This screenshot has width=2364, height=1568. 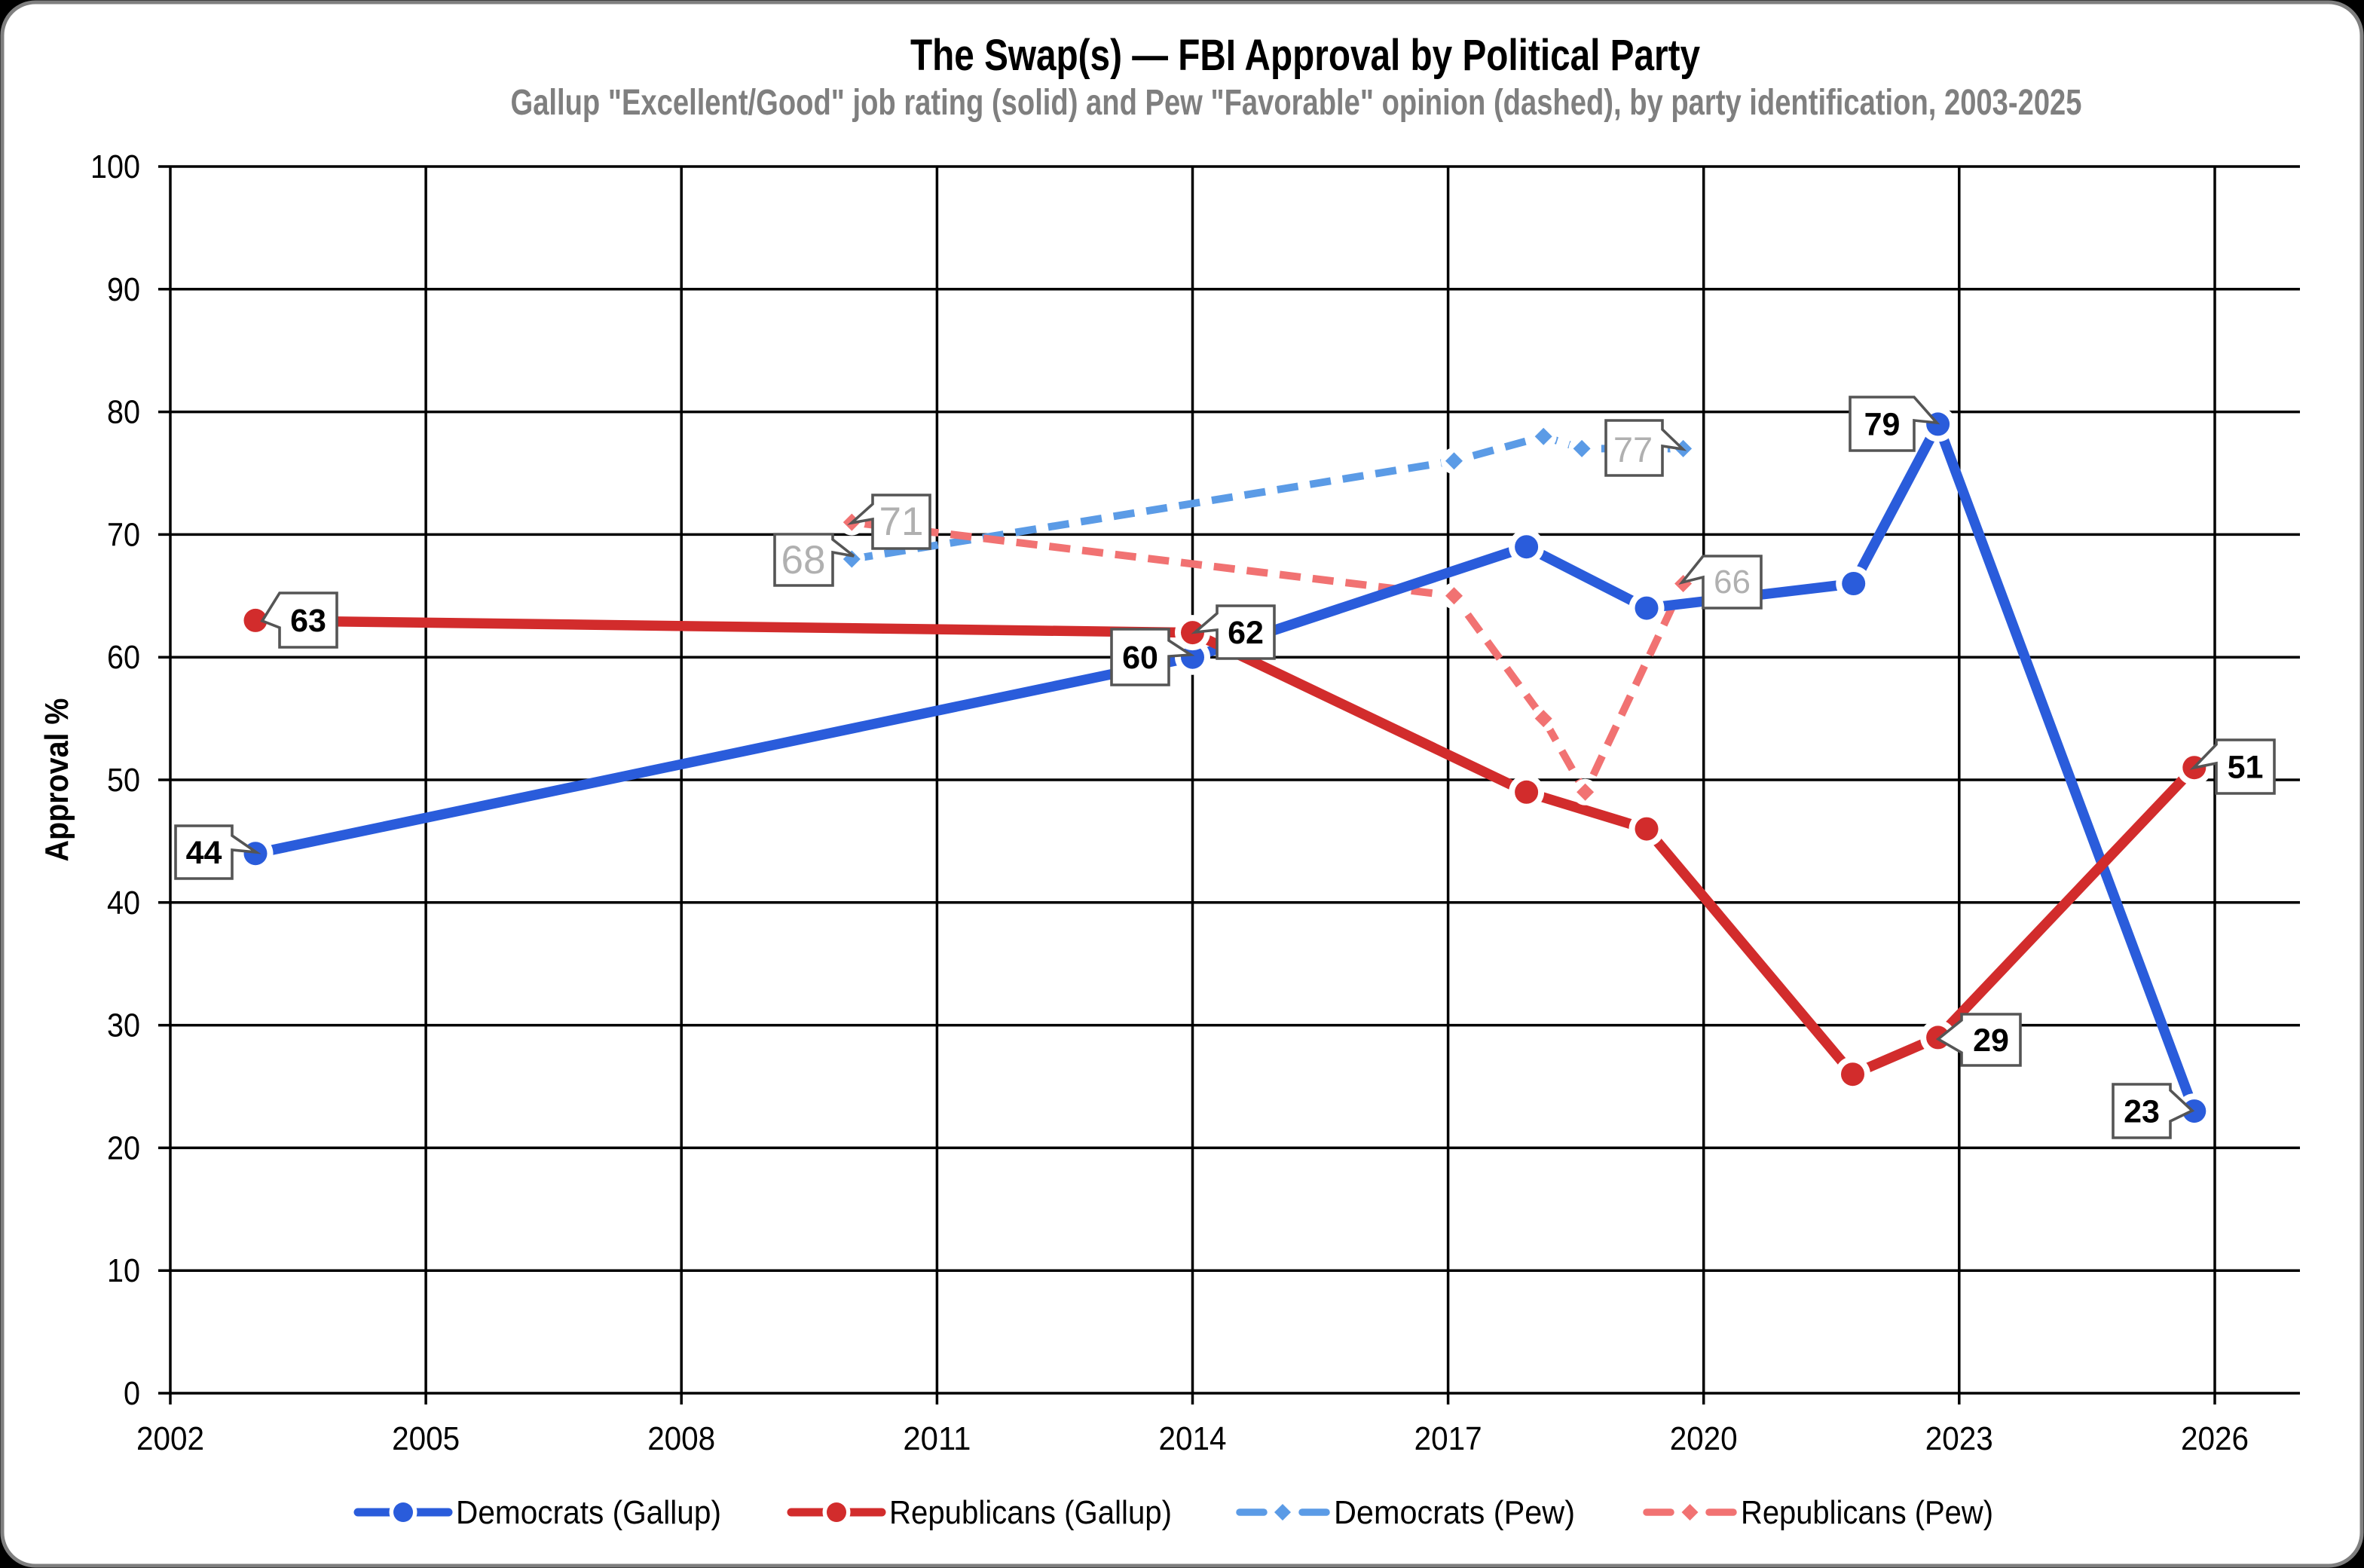 I want to click on svg-text: 30, so click(x=123, y=1025).